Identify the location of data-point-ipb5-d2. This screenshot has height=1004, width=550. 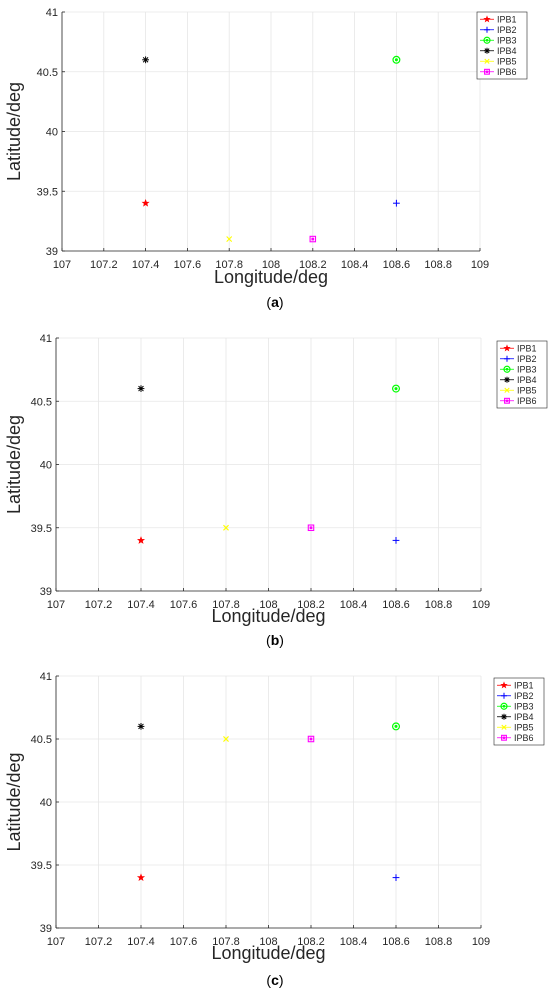
(229, 239).